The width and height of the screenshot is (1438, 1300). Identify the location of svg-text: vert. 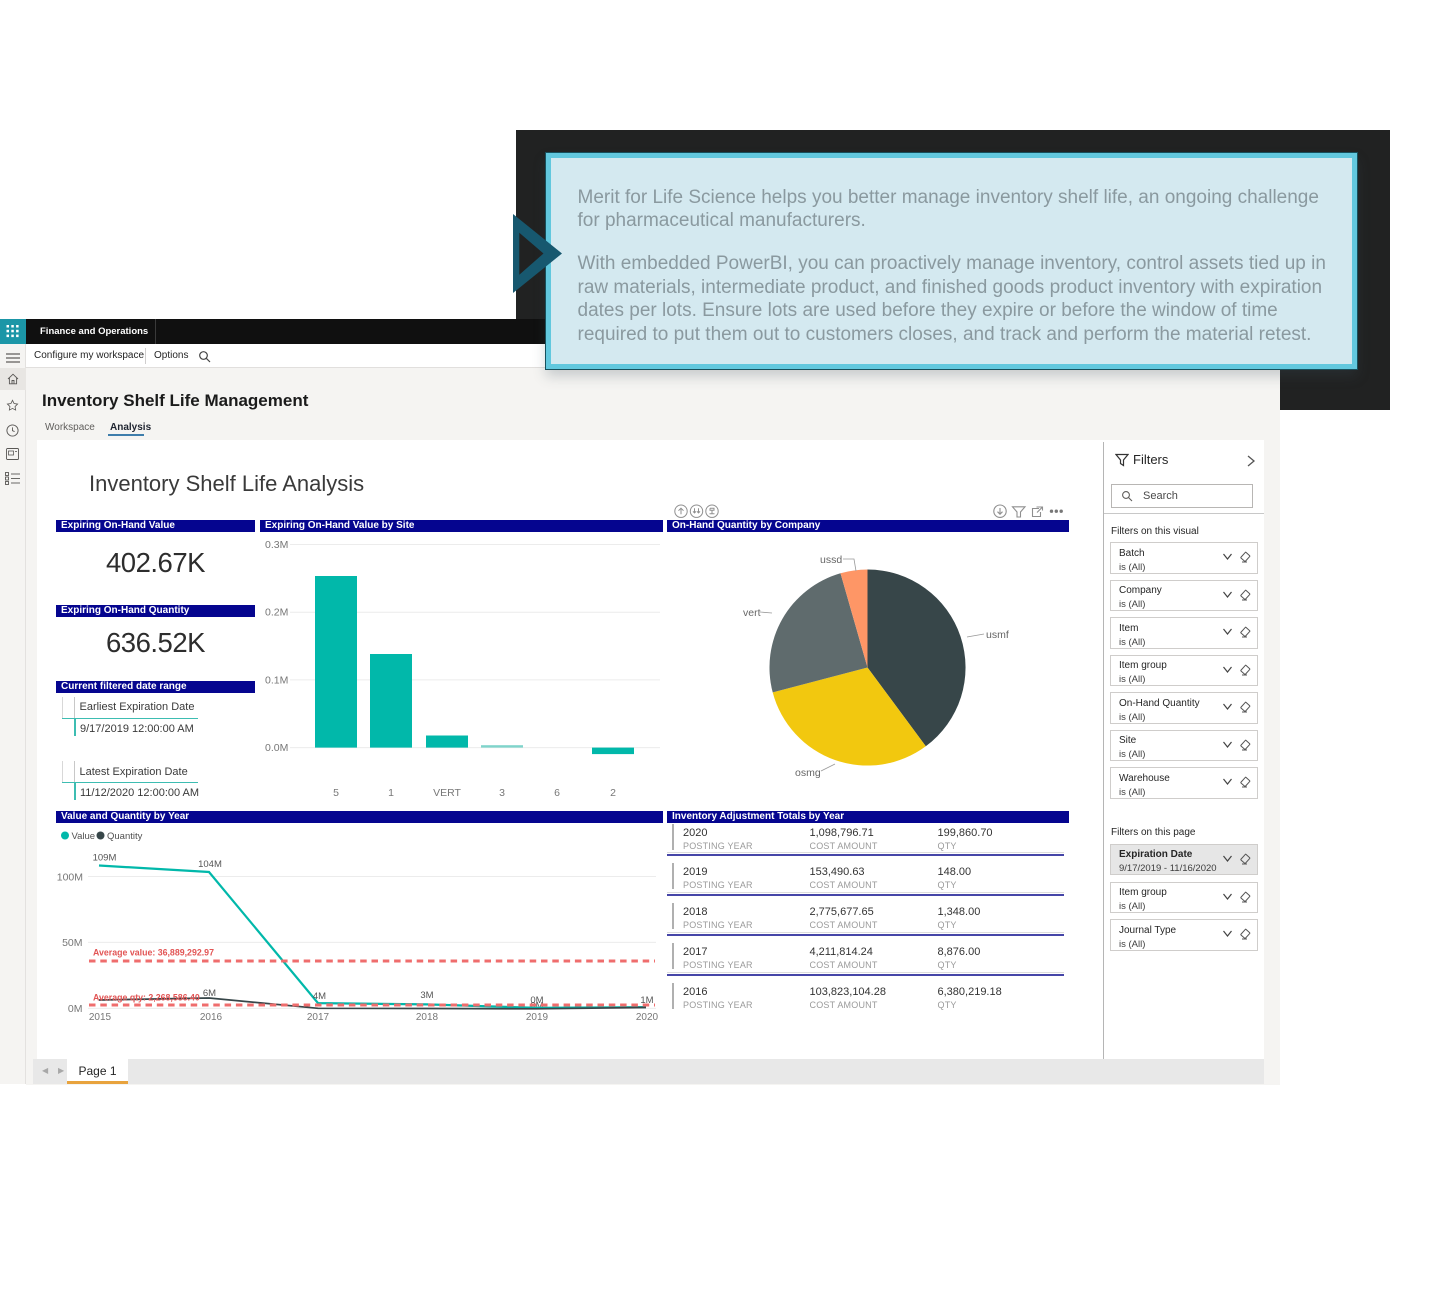
(752, 613).